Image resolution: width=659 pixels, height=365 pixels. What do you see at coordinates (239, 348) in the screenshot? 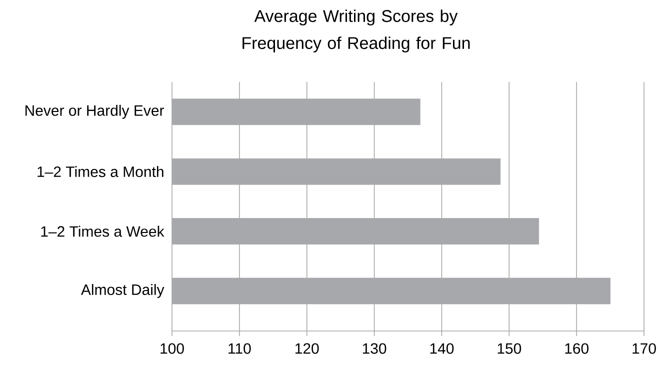
I see `x-tick-label: 110` at bounding box center [239, 348].